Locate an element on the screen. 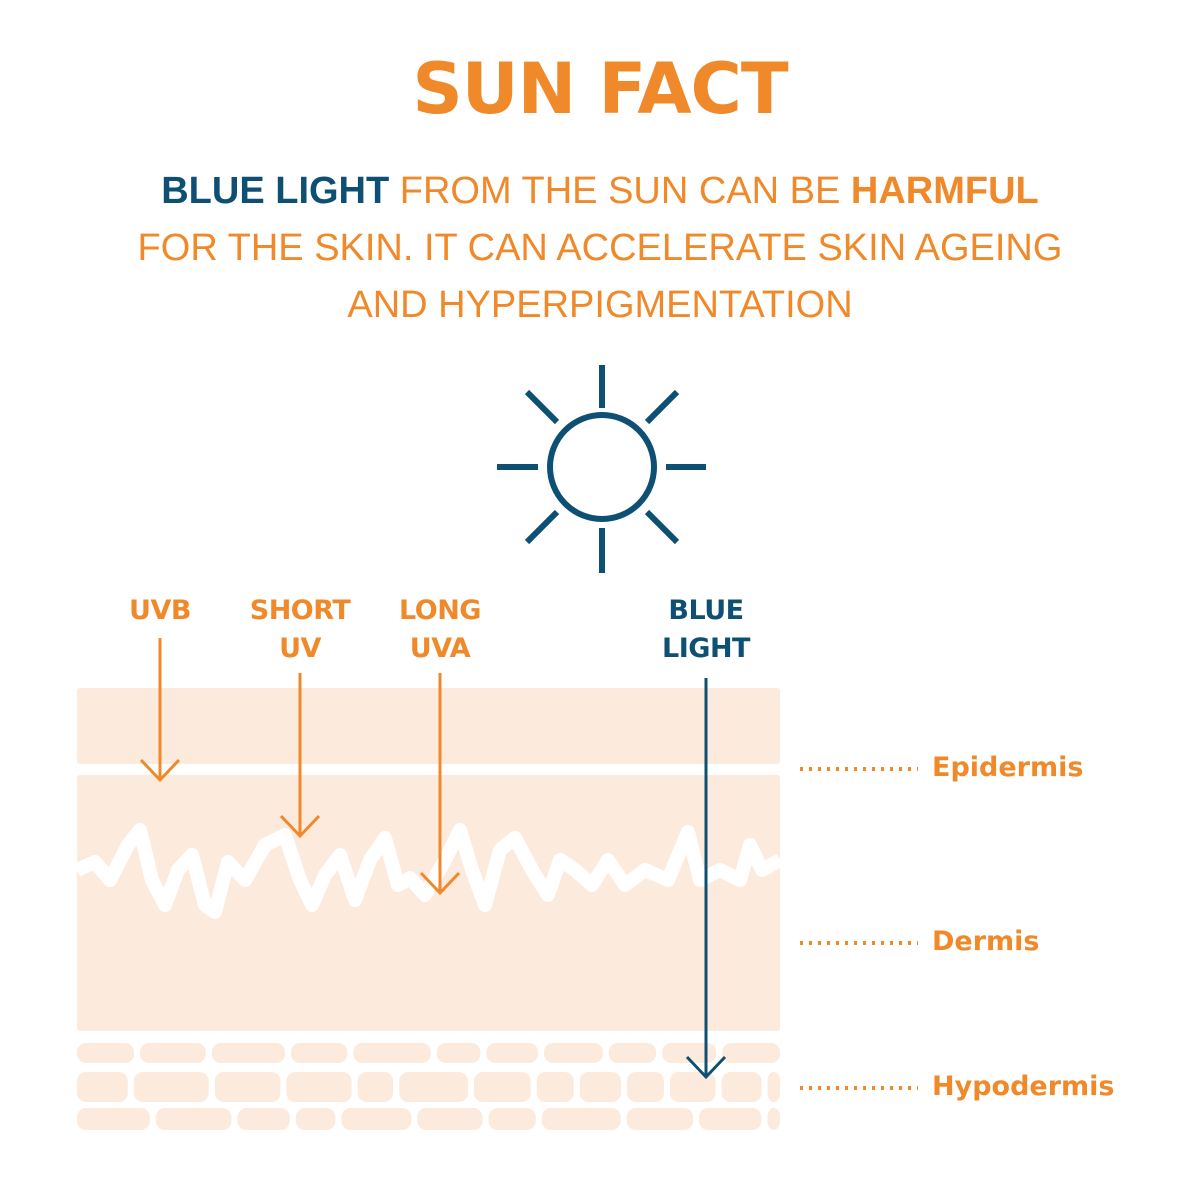 The width and height of the screenshot is (1200, 1200). dermal-junction-wave is located at coordinates (429, 871).